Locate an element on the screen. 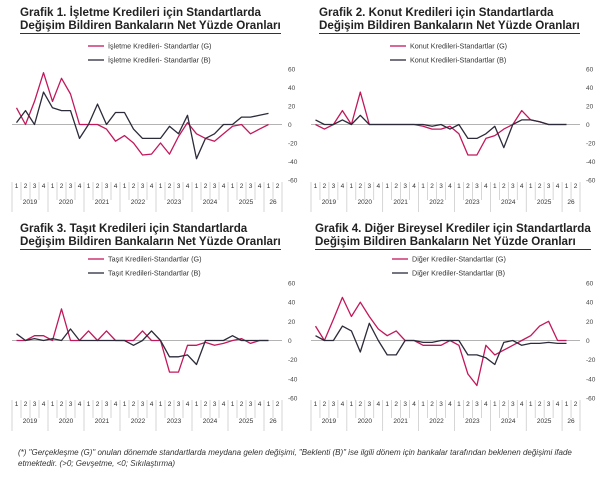  chart4-ytick: 20 is located at coordinates (590, 322).